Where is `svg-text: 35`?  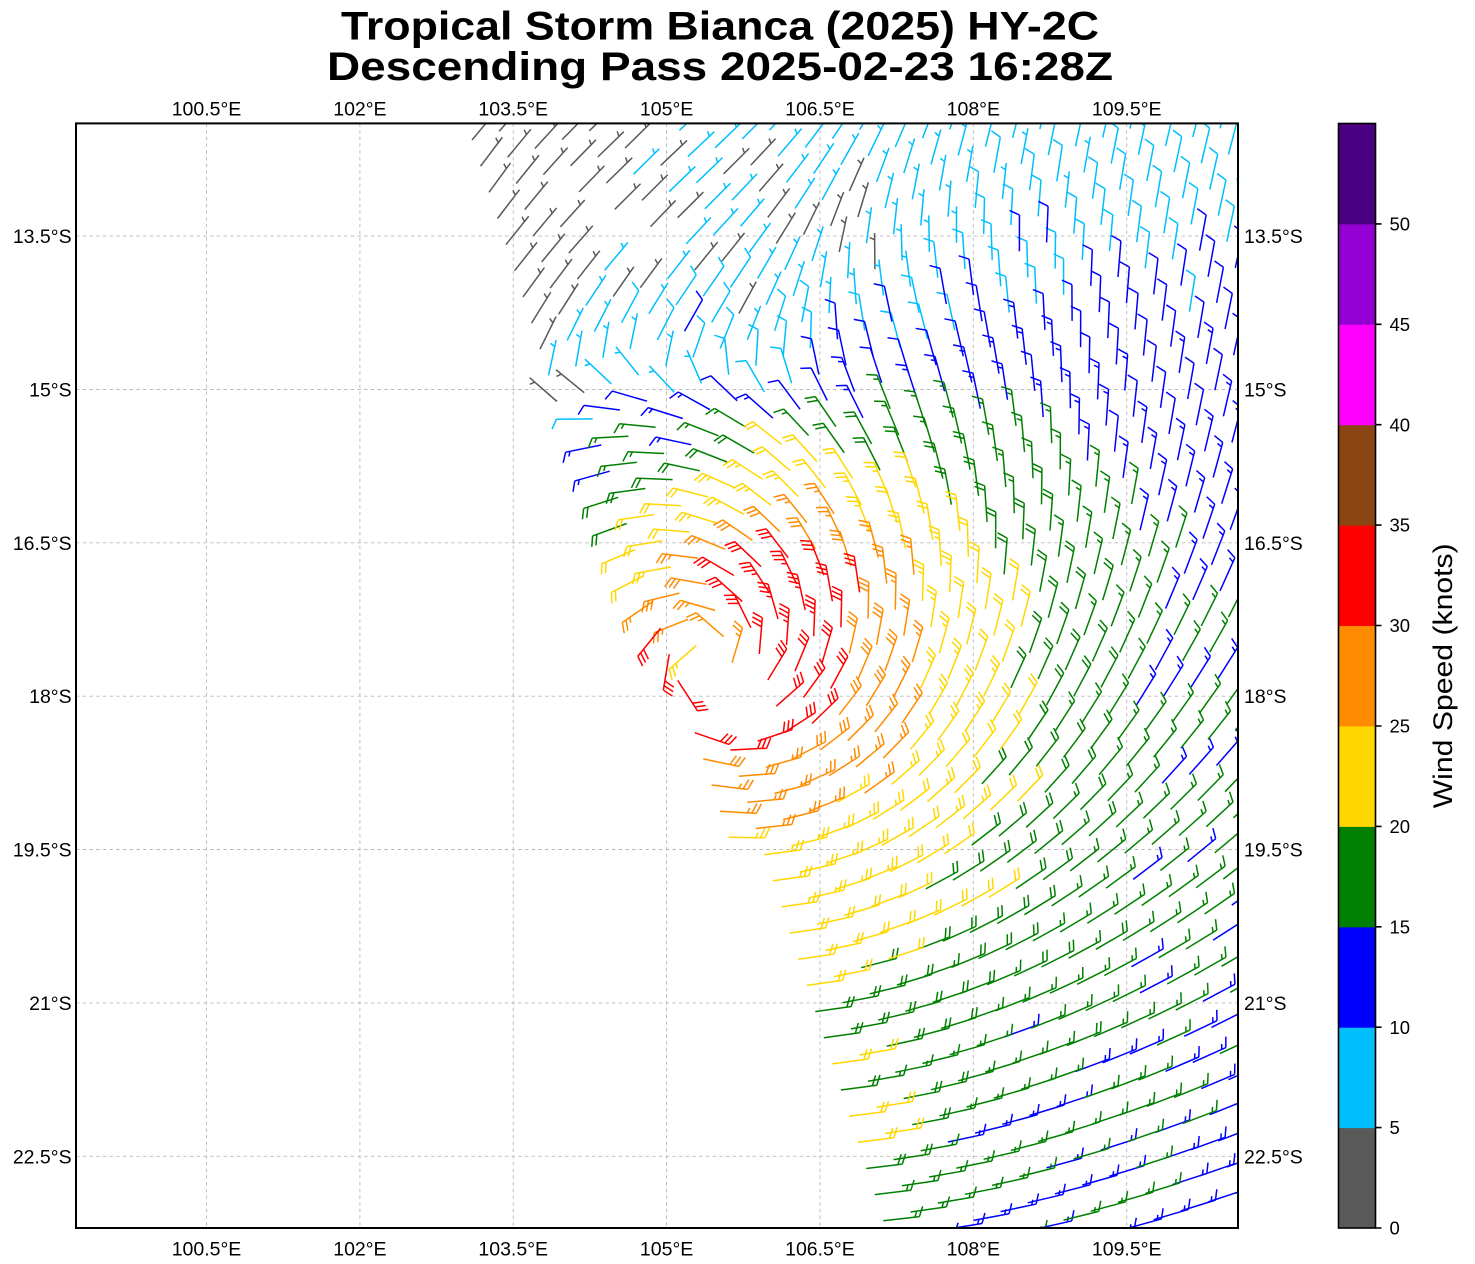
svg-text: 35 is located at coordinates (1400, 525).